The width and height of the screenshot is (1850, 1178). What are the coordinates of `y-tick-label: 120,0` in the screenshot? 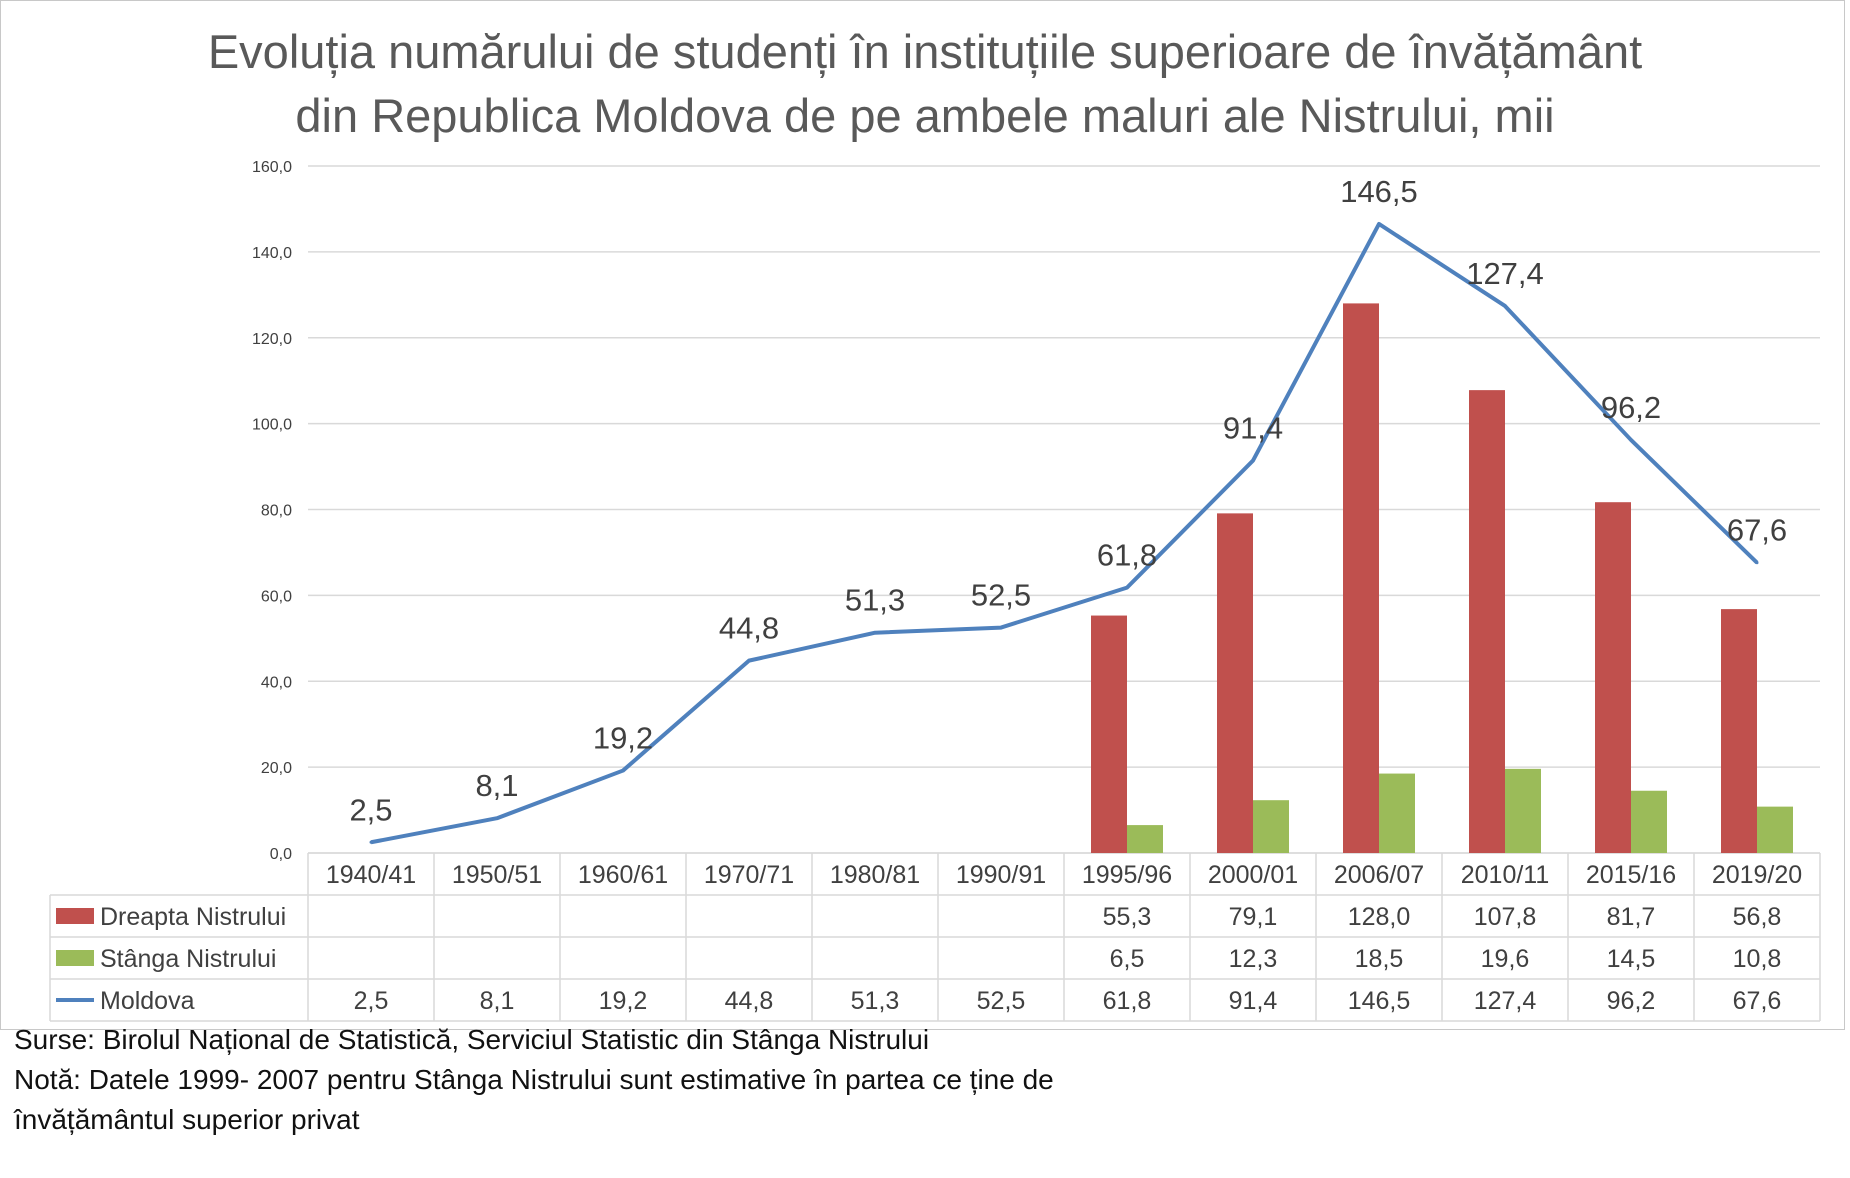 It's located at (272, 339).